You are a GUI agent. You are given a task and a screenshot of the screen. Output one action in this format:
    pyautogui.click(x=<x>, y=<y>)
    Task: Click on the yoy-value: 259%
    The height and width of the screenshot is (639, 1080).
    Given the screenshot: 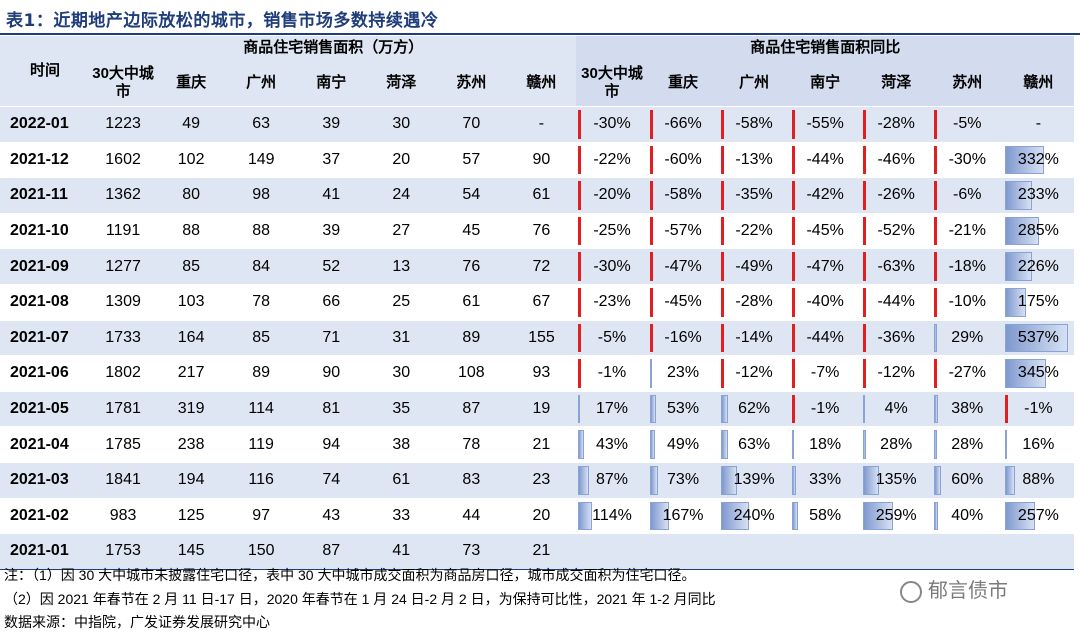 What is the action you would take?
    pyautogui.click(x=896, y=515)
    